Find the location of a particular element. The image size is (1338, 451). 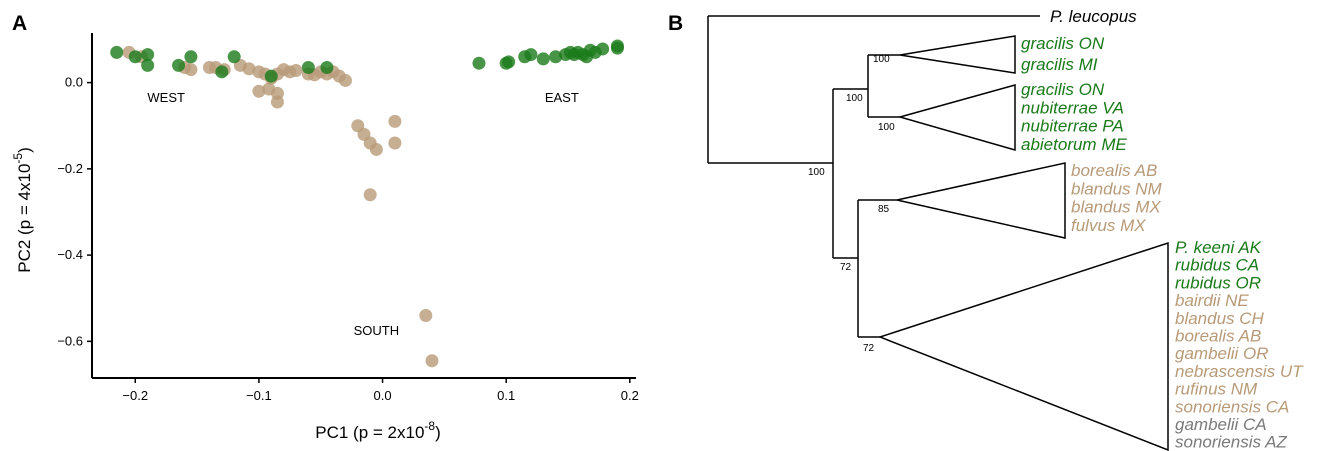

taxon-label: blandus CH is located at coordinates (1220, 318).